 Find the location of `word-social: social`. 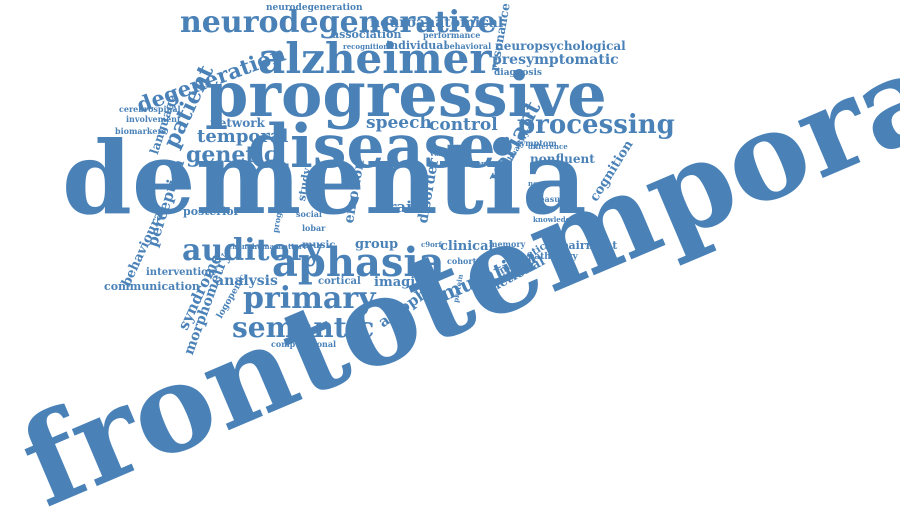

word-social: social is located at coordinates (309, 214).